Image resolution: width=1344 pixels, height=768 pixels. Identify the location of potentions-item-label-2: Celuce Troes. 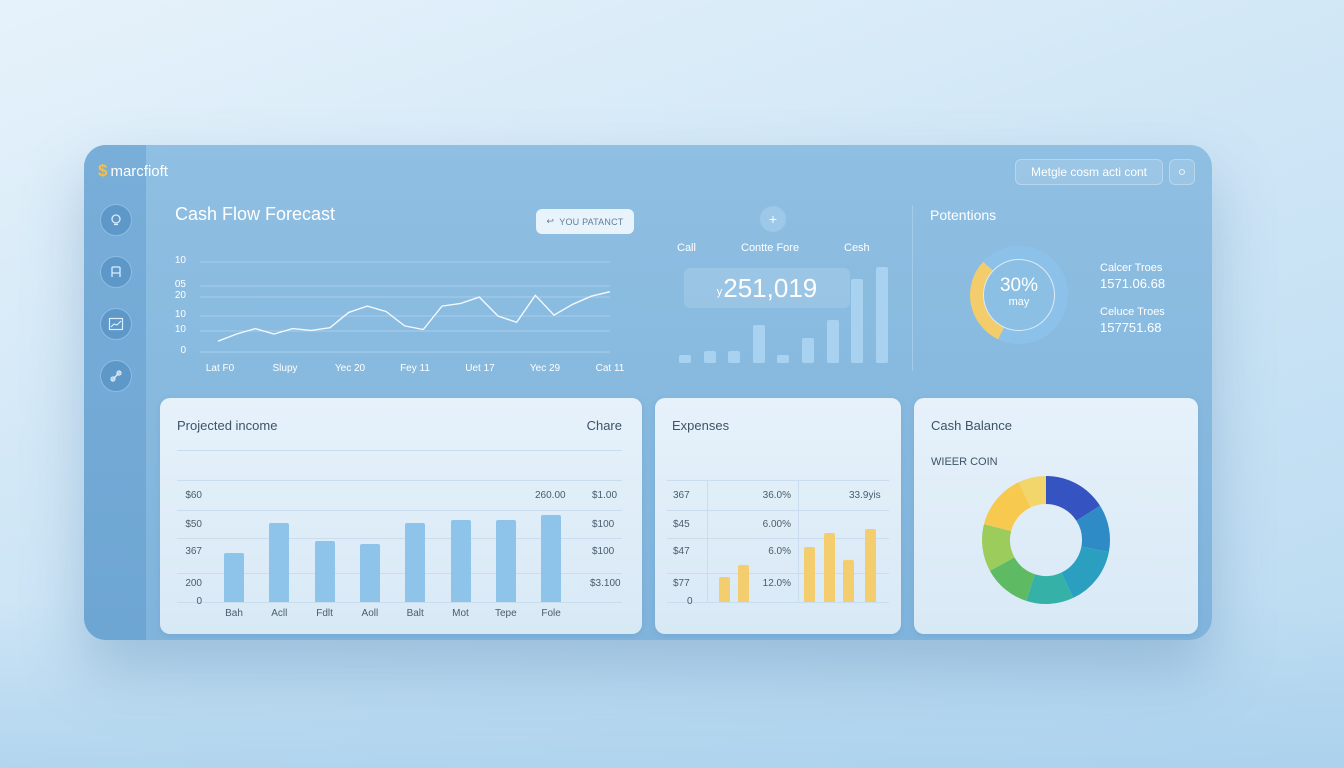
(1132, 312).